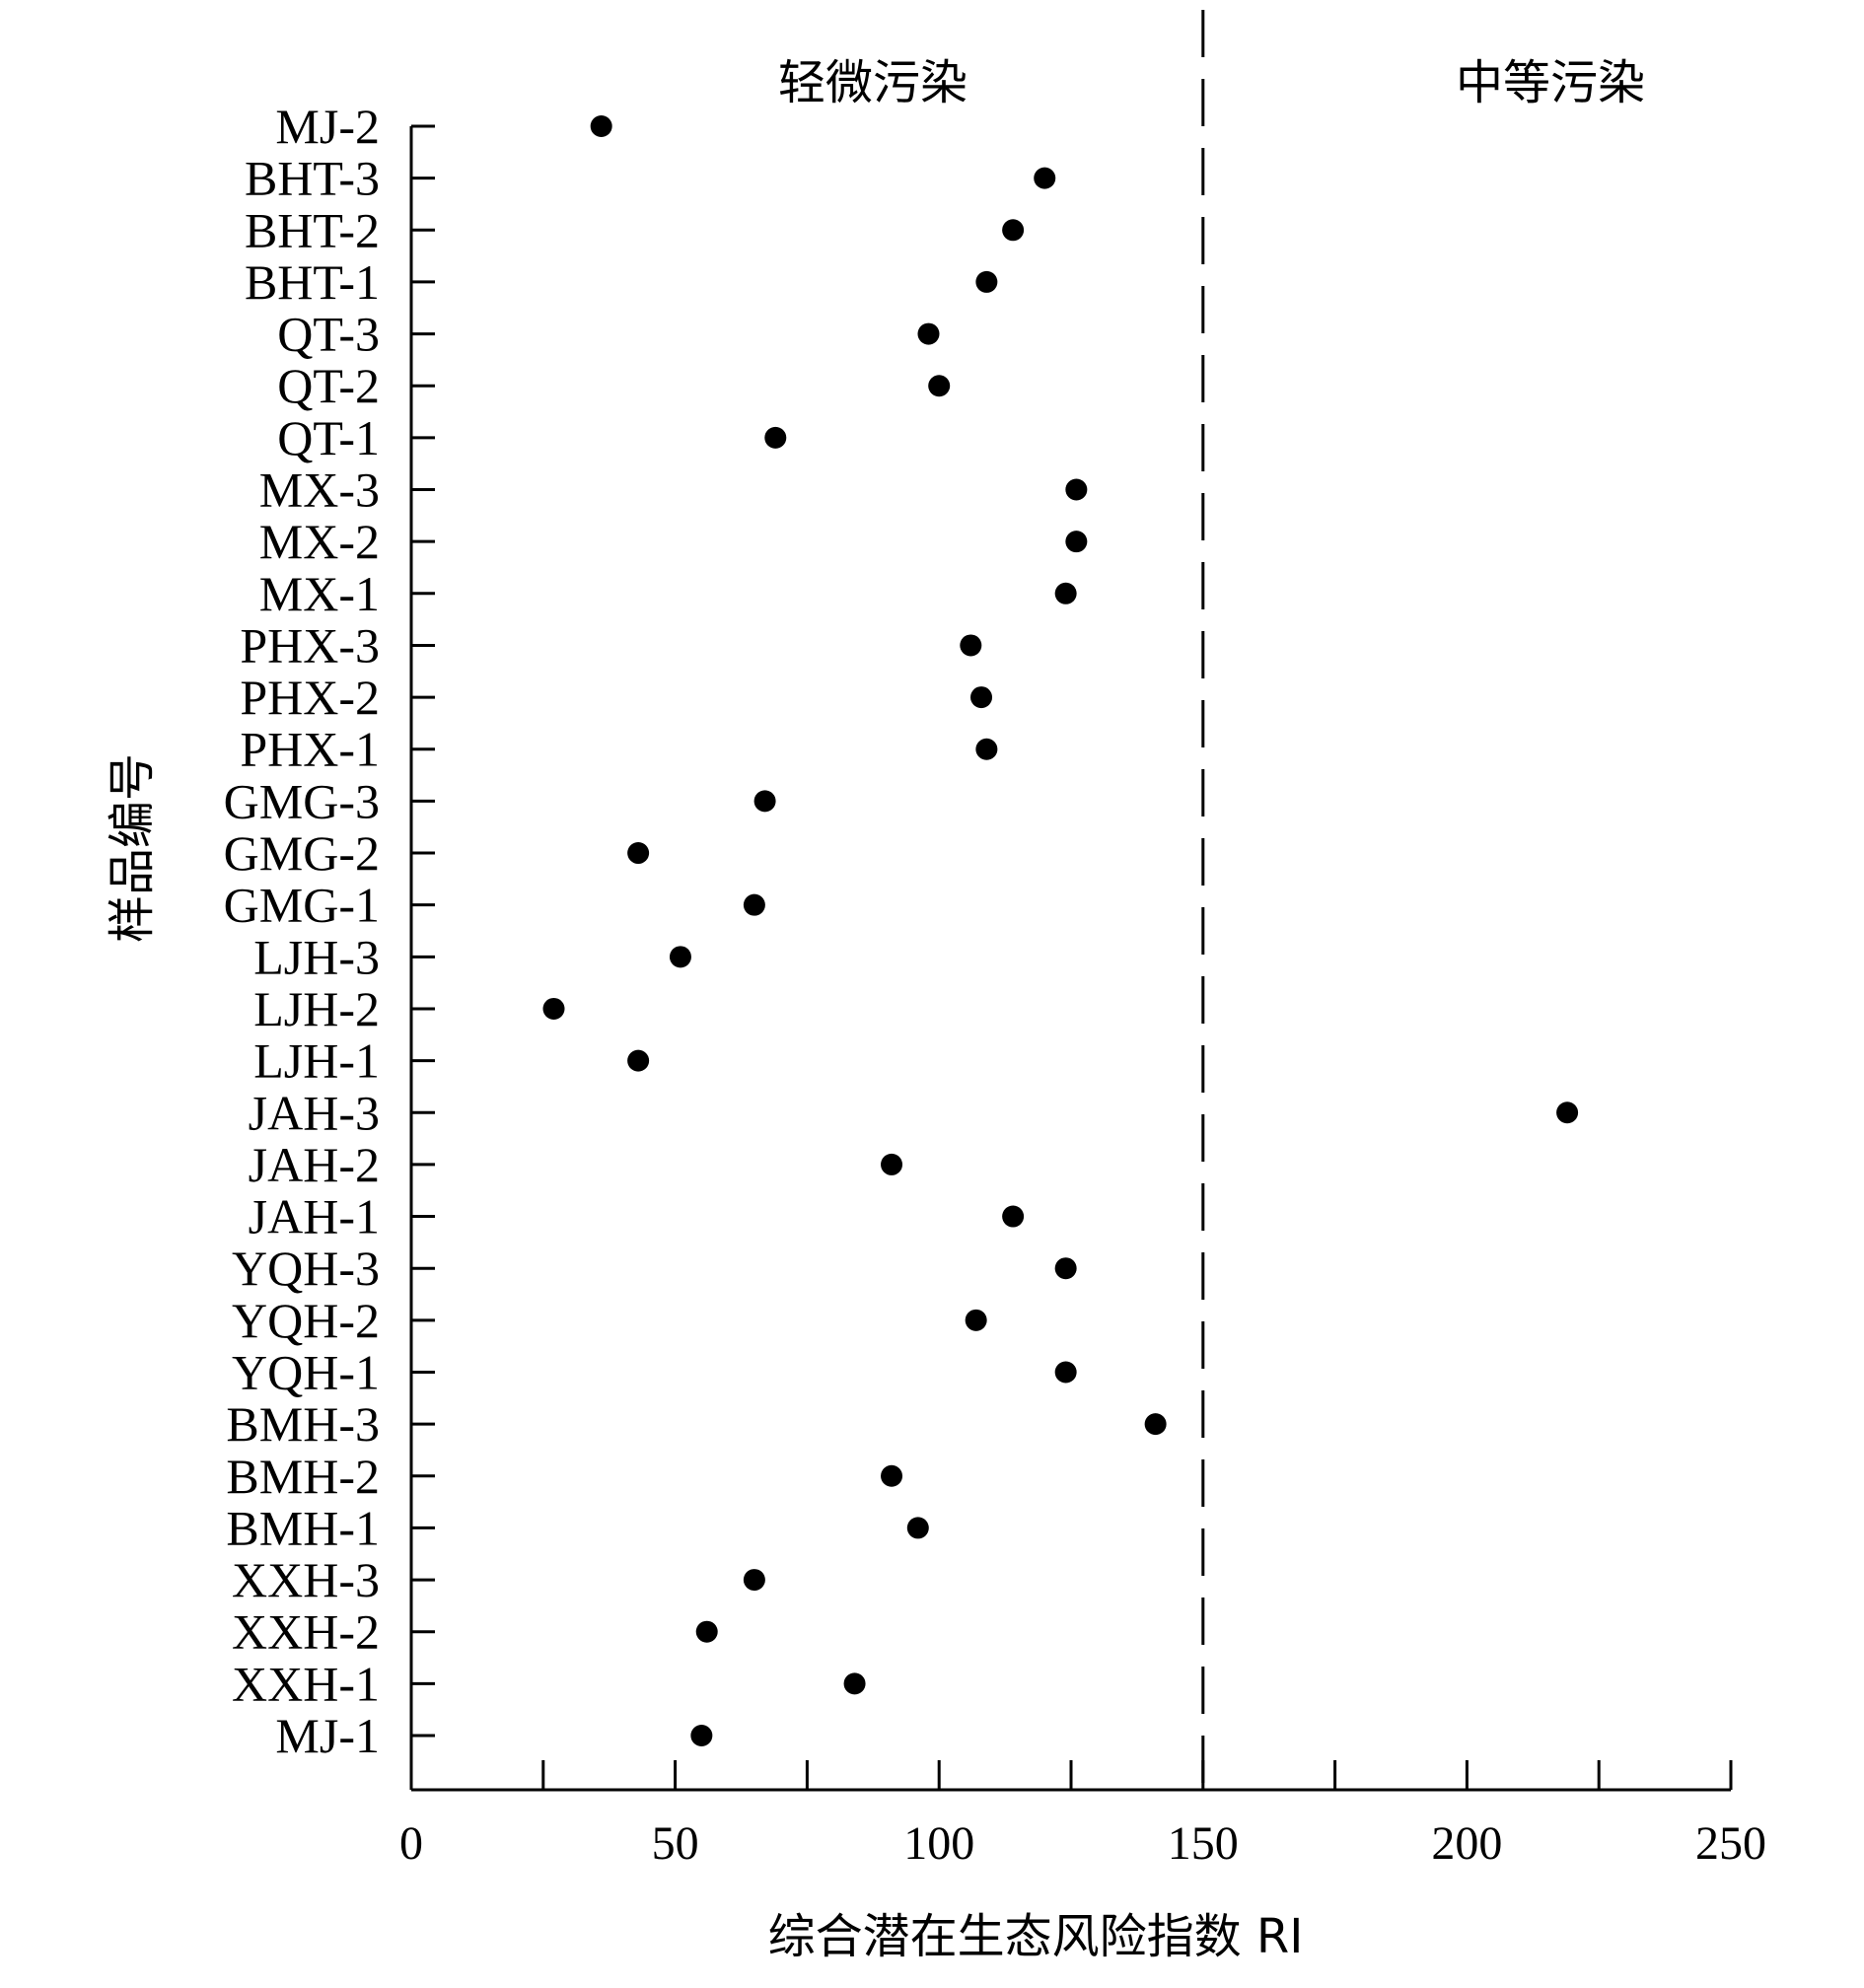 This screenshot has height=1988, width=1864. I want to click on y-tick-label: PHX-2, so click(310, 697).